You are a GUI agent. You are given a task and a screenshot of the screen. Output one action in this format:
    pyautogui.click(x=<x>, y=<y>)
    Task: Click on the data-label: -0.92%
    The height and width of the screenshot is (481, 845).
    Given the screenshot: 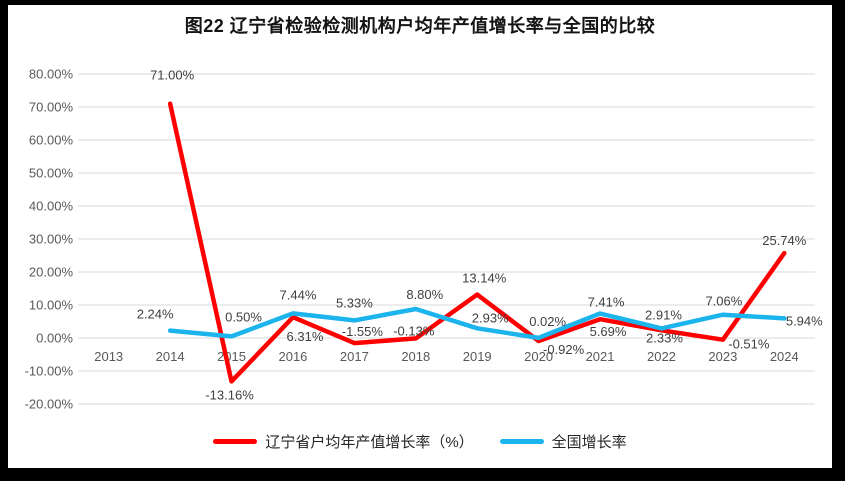 What is the action you would take?
    pyautogui.click(x=564, y=349)
    